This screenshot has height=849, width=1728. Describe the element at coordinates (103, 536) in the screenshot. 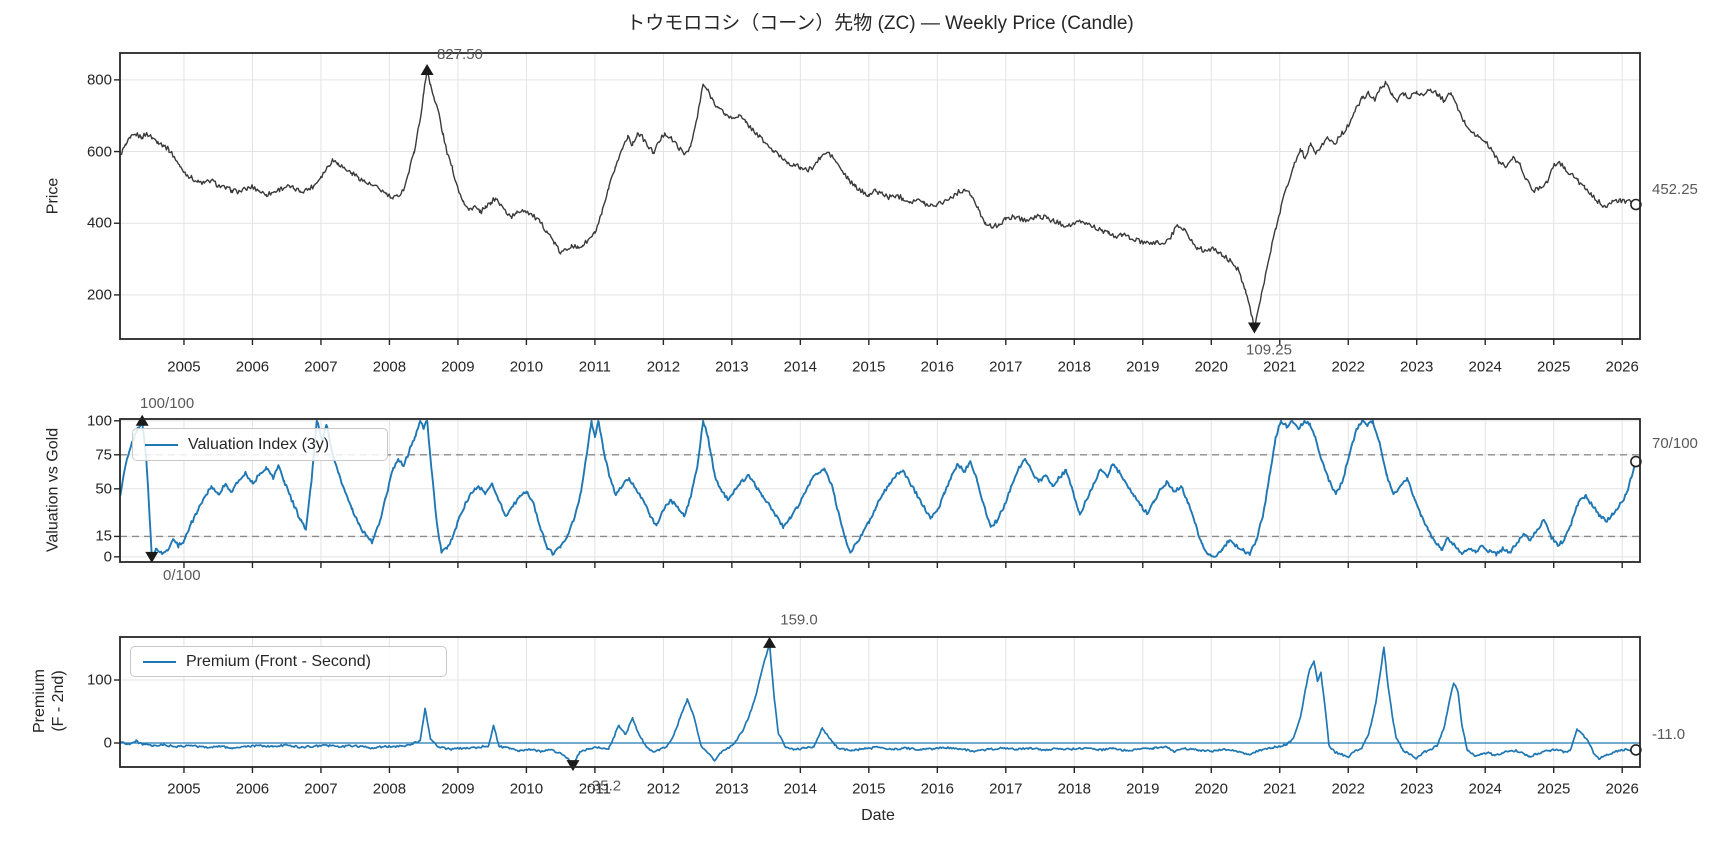

I see `y-tick-label: 15` at that location.